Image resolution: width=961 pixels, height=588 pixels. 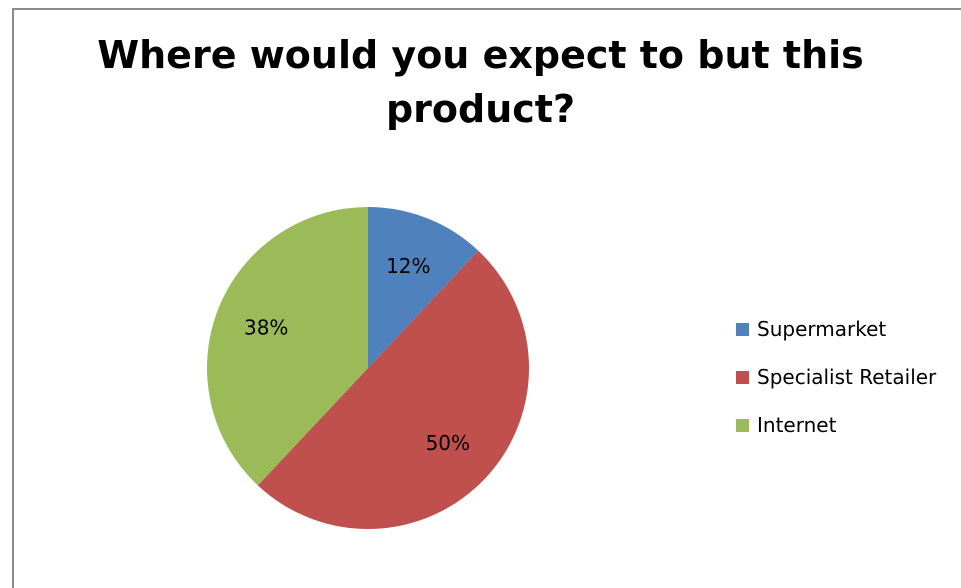 I want to click on data-label-supermarket: 12%, so click(x=408, y=266).